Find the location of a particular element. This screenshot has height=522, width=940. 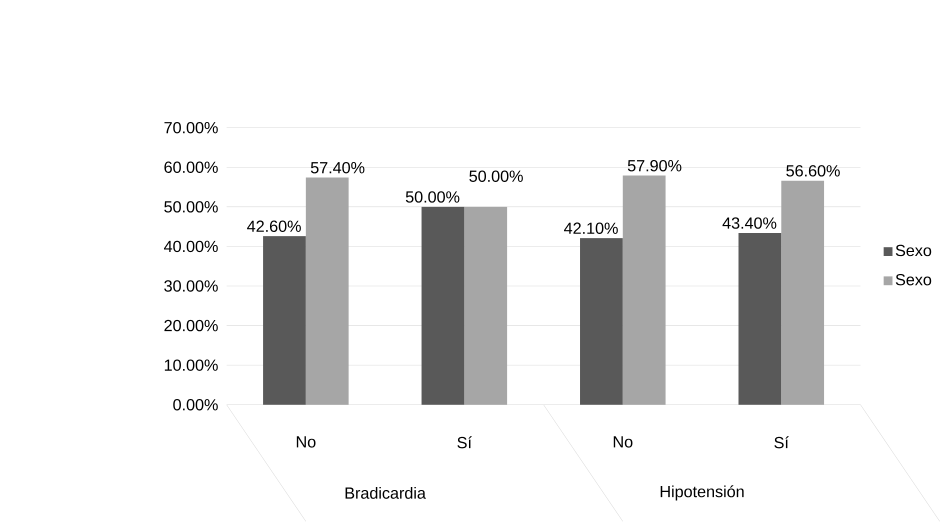

text: Bradicardia is located at coordinates (386, 493).